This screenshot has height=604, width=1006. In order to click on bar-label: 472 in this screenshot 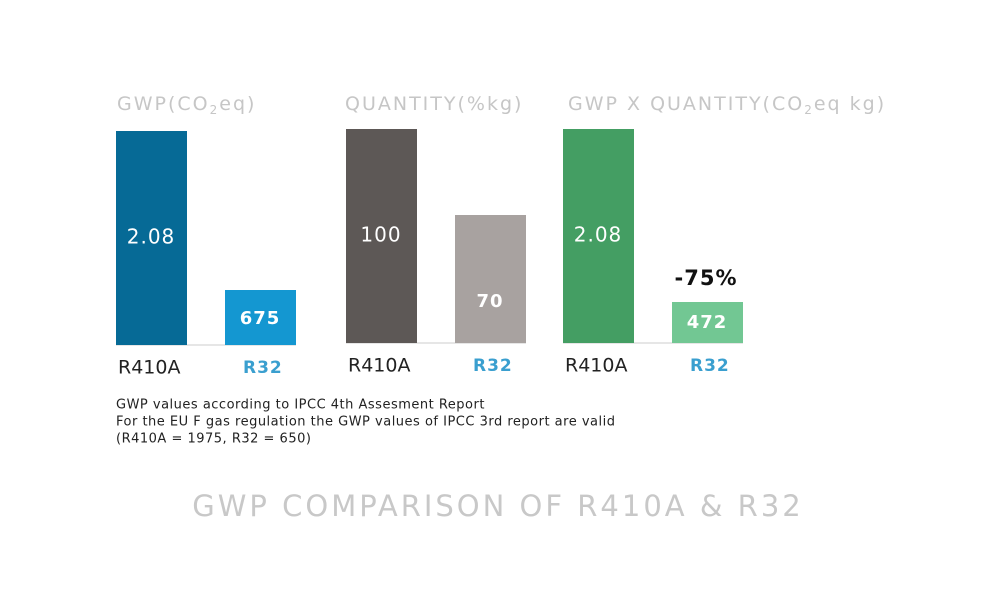, I will do `click(707, 322)`.